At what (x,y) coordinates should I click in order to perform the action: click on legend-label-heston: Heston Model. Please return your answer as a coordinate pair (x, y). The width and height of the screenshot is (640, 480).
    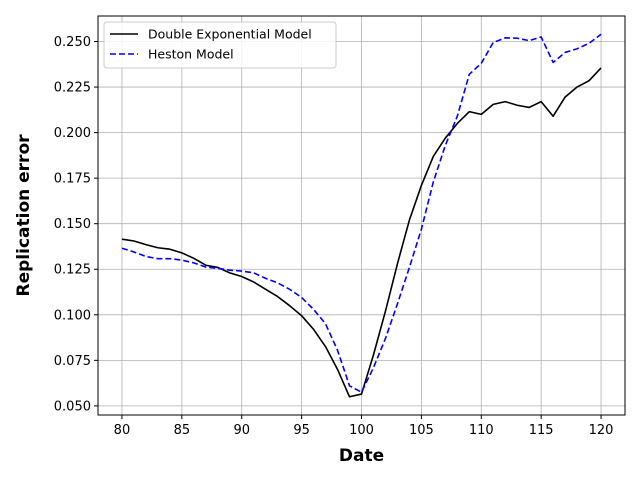
    Looking at the image, I should click on (191, 54).